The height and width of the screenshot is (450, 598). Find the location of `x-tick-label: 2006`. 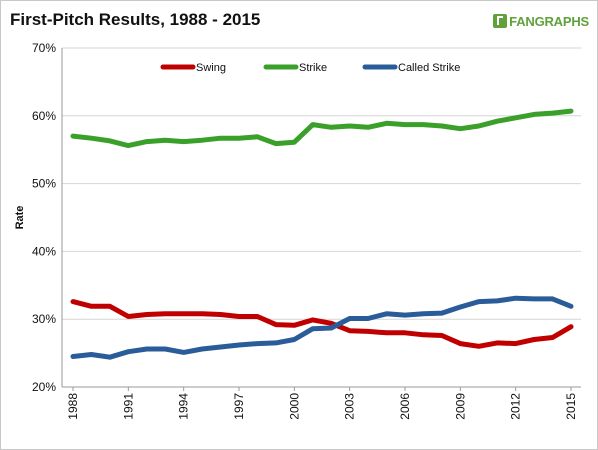

x-tick-label: 2006 is located at coordinates (405, 406).